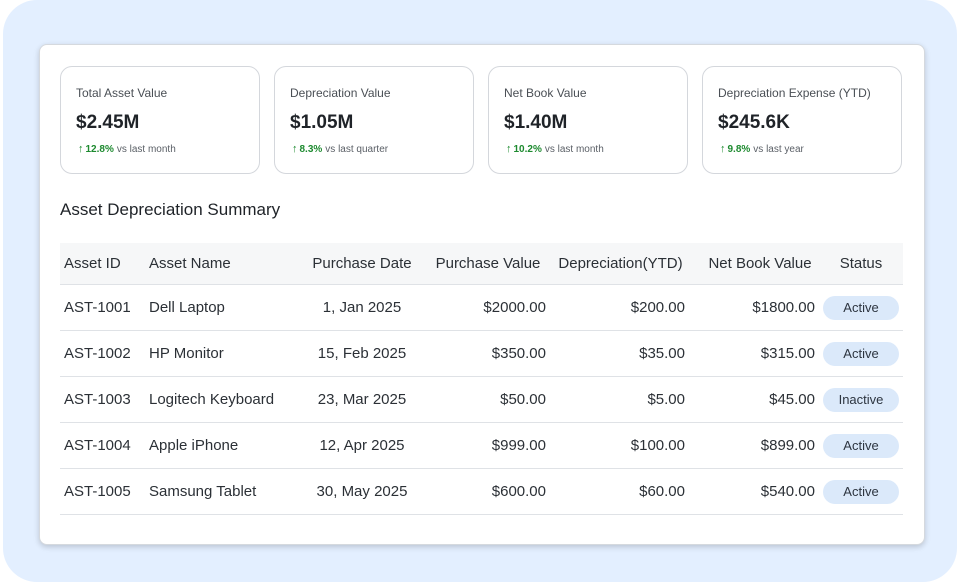 This screenshot has width=960, height=584. I want to click on cell-net-book-value: $315.00, so click(787, 353).